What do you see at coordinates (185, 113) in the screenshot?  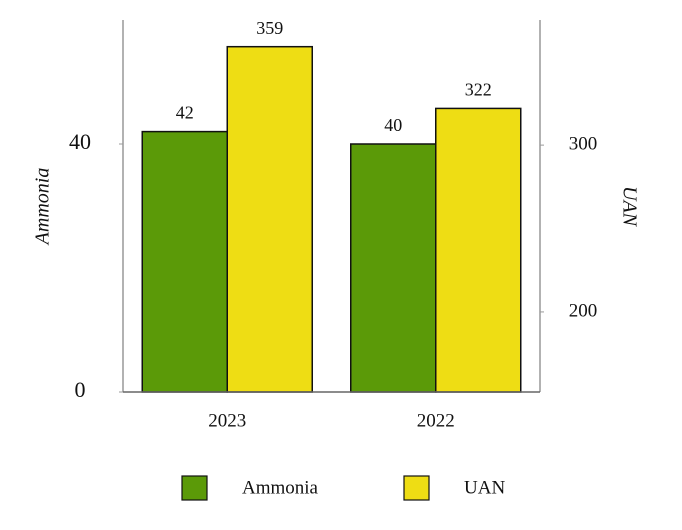 I see `value-label: 42` at bounding box center [185, 113].